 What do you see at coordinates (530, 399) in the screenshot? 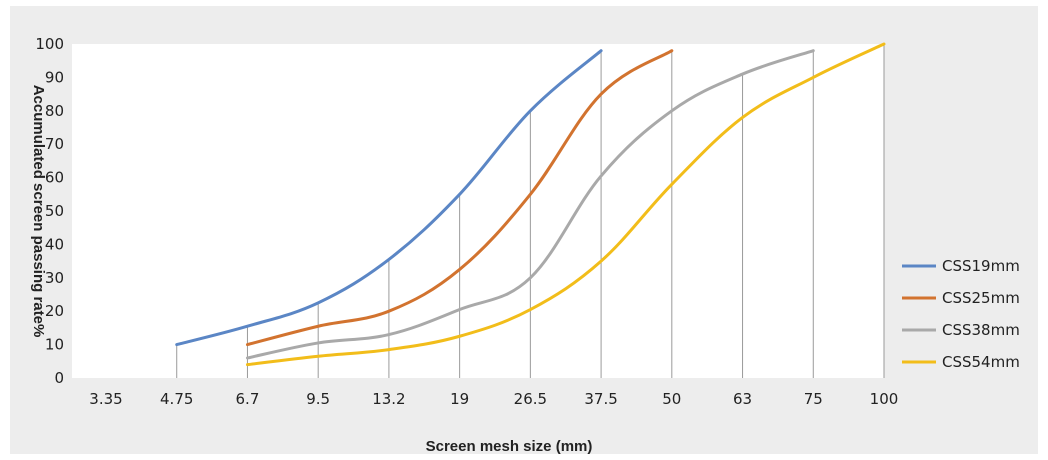
I see `x-tick-label: 26.5` at bounding box center [530, 399].